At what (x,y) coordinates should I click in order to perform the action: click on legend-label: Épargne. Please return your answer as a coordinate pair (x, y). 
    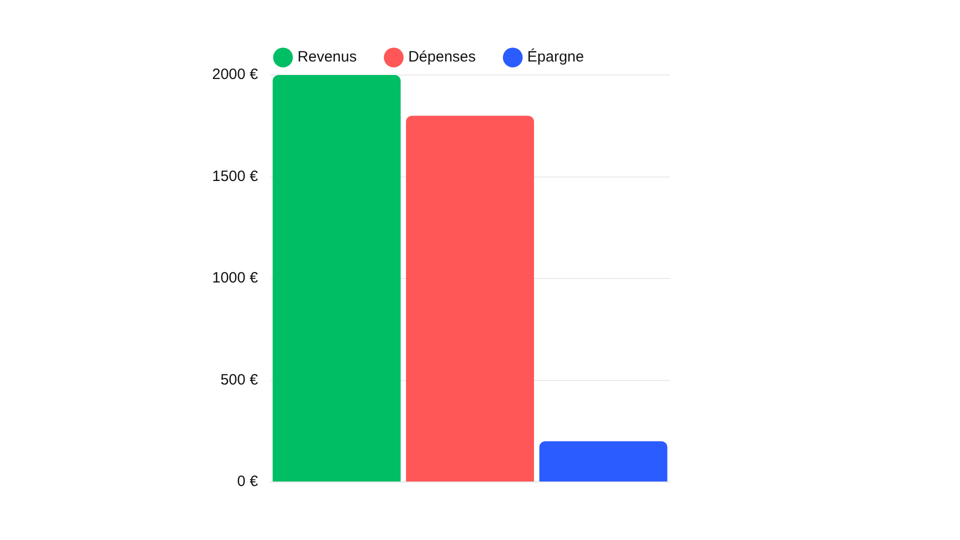
    Looking at the image, I should click on (555, 57).